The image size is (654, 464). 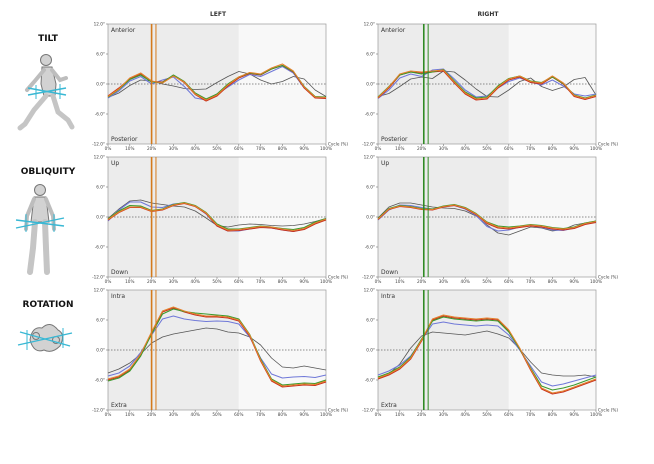 I want to click on row-title-tilt: TILT, so click(x=48, y=39).